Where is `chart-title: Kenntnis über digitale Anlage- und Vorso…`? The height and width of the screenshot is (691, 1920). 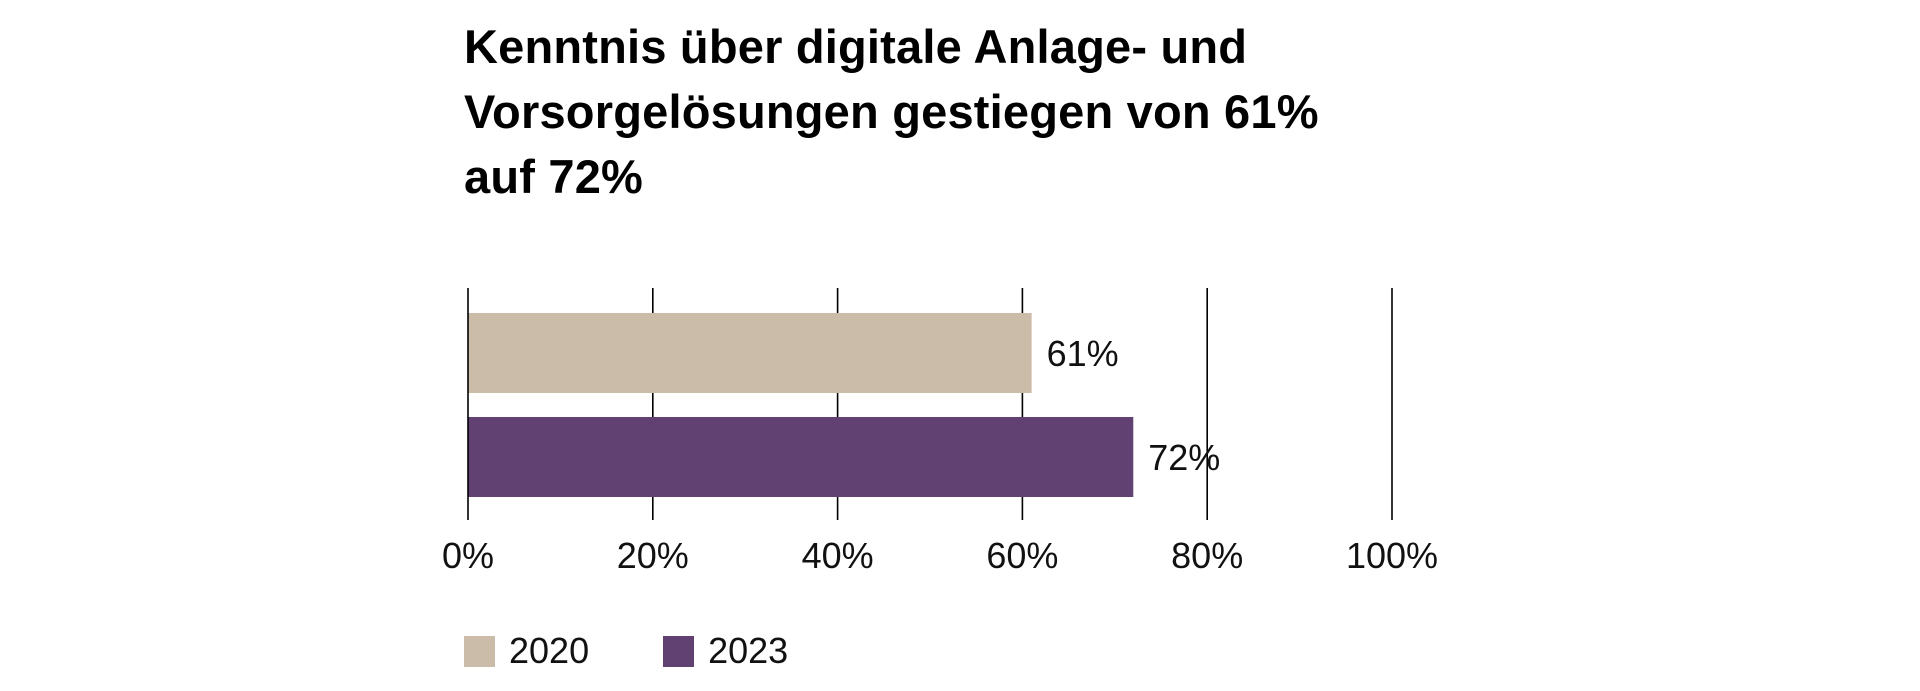 chart-title: Kenntnis über digitale Anlage- und Vorso… is located at coordinates (964, 111).